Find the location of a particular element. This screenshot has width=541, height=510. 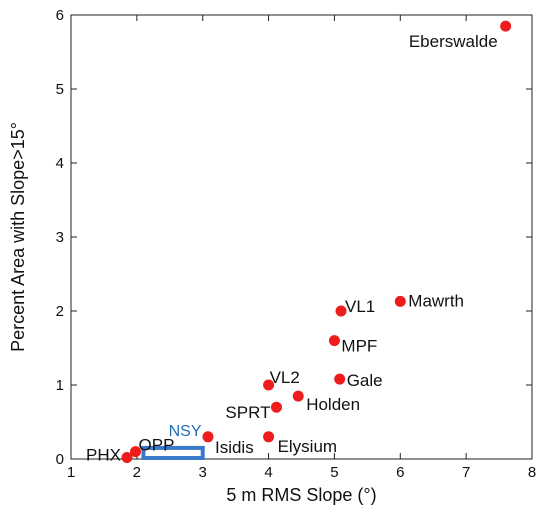

x-tick-label: 1 is located at coordinates (71, 472).